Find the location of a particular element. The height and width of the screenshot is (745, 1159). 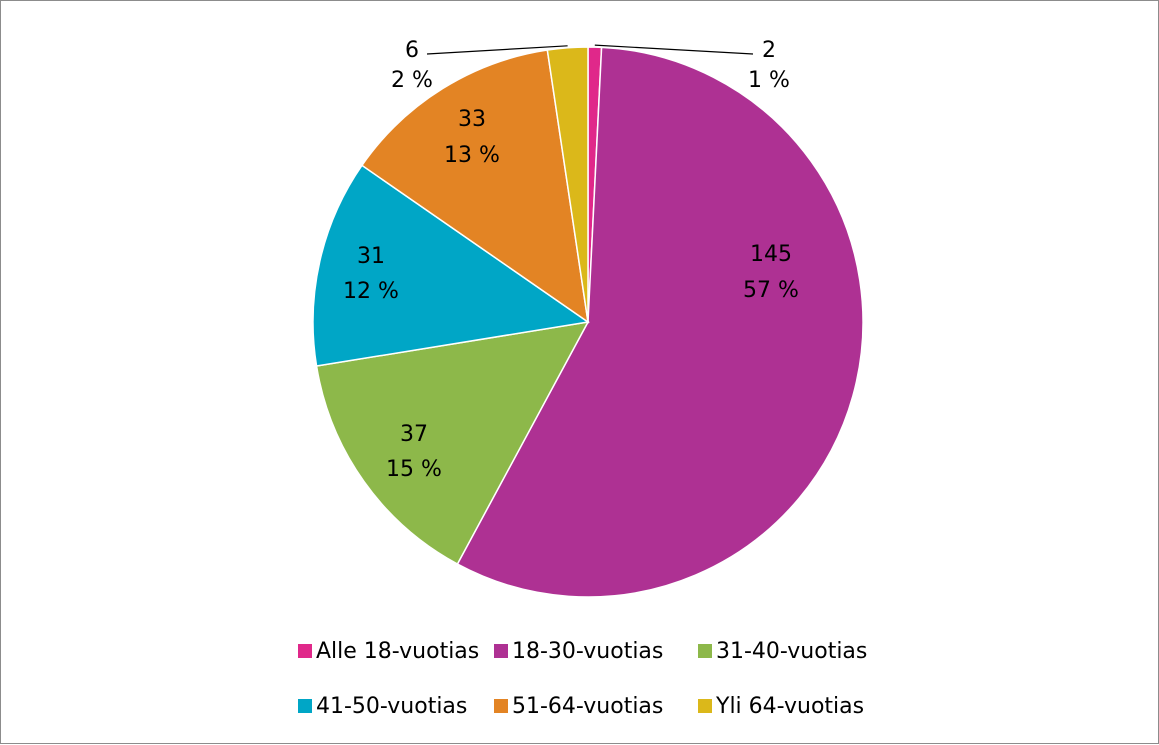

legend-swatch-31-40-vuotias is located at coordinates (705, 651).